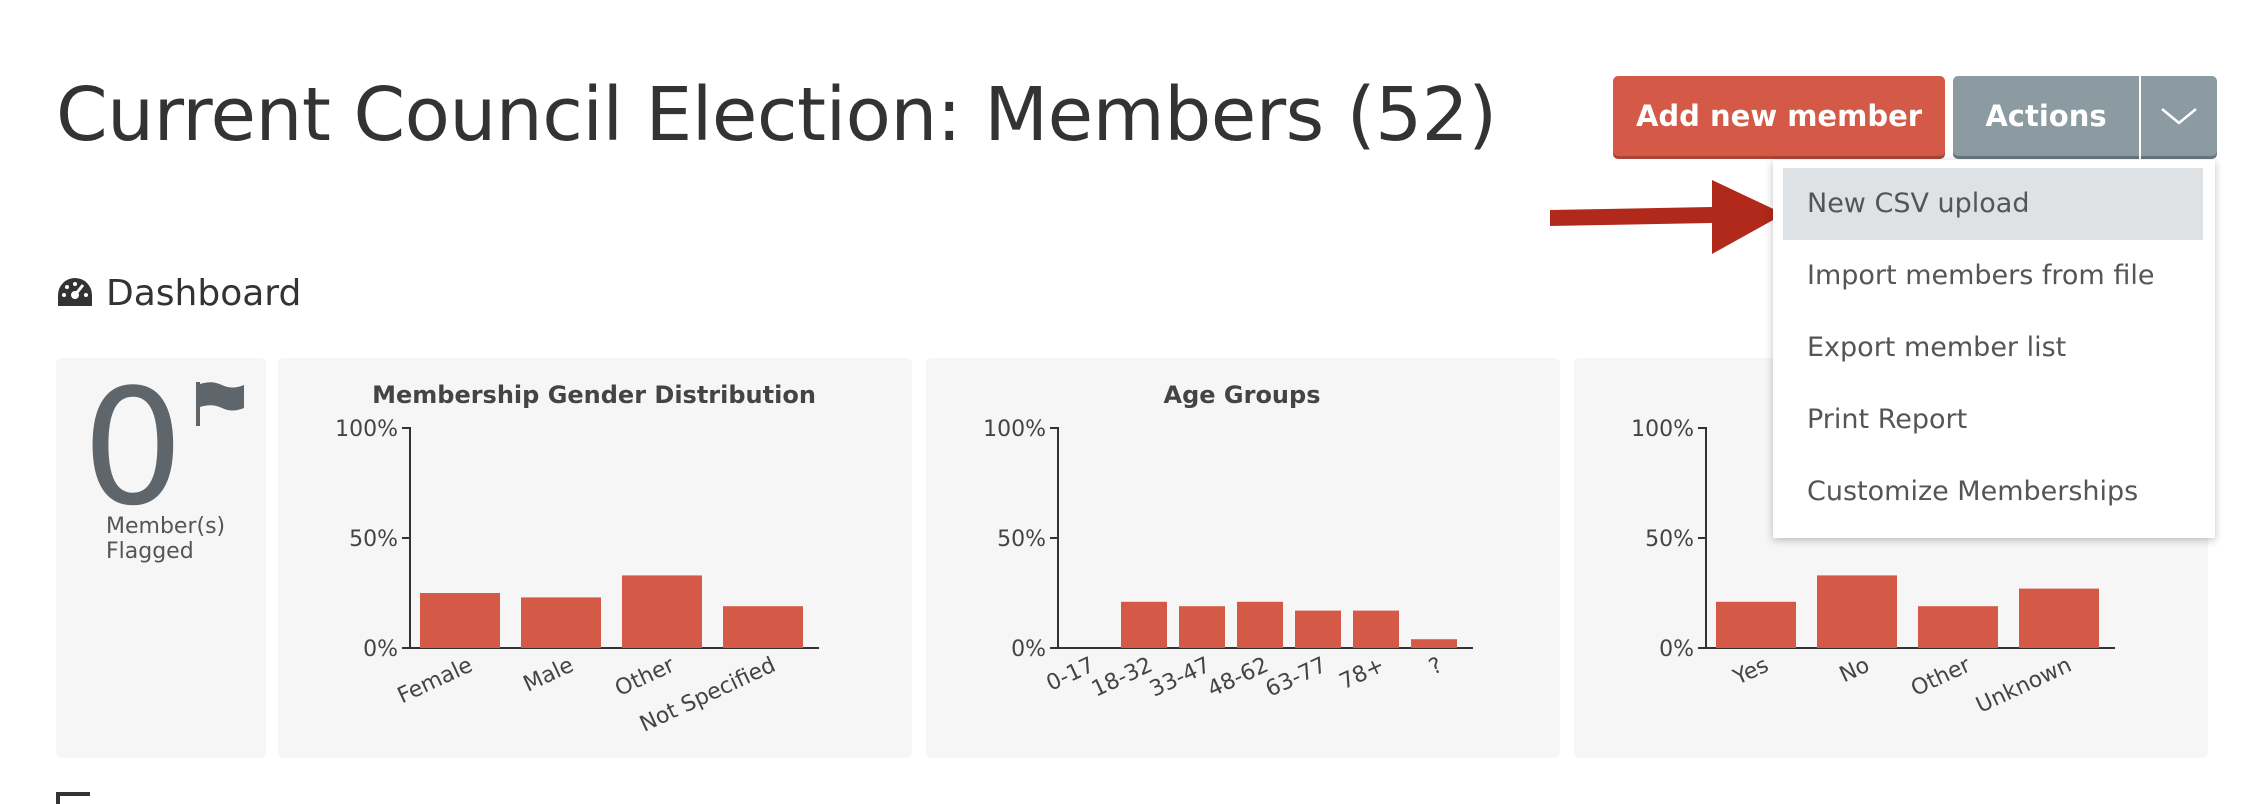 The height and width of the screenshot is (804, 2252). What do you see at coordinates (1751, 672) in the screenshot?
I see `category-label: Yes` at bounding box center [1751, 672].